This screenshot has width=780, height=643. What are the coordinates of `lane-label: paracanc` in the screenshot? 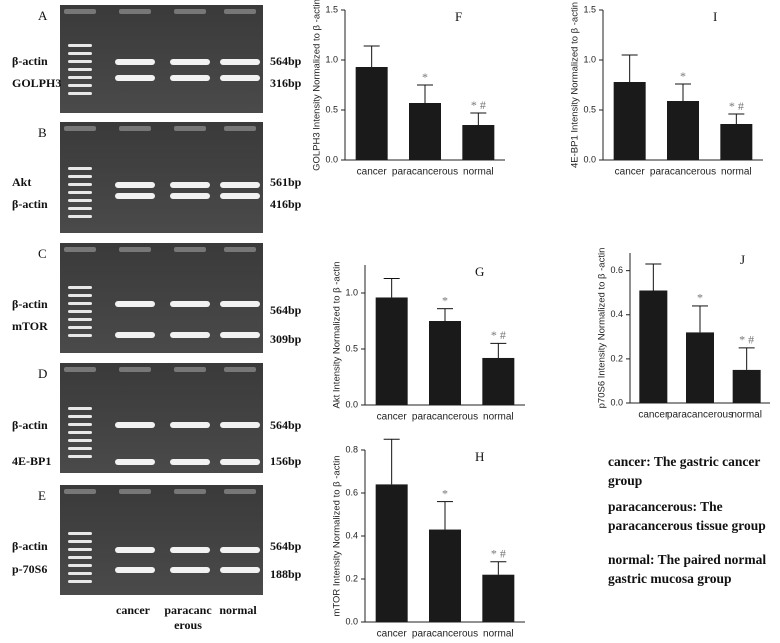 It's located at (188, 610).